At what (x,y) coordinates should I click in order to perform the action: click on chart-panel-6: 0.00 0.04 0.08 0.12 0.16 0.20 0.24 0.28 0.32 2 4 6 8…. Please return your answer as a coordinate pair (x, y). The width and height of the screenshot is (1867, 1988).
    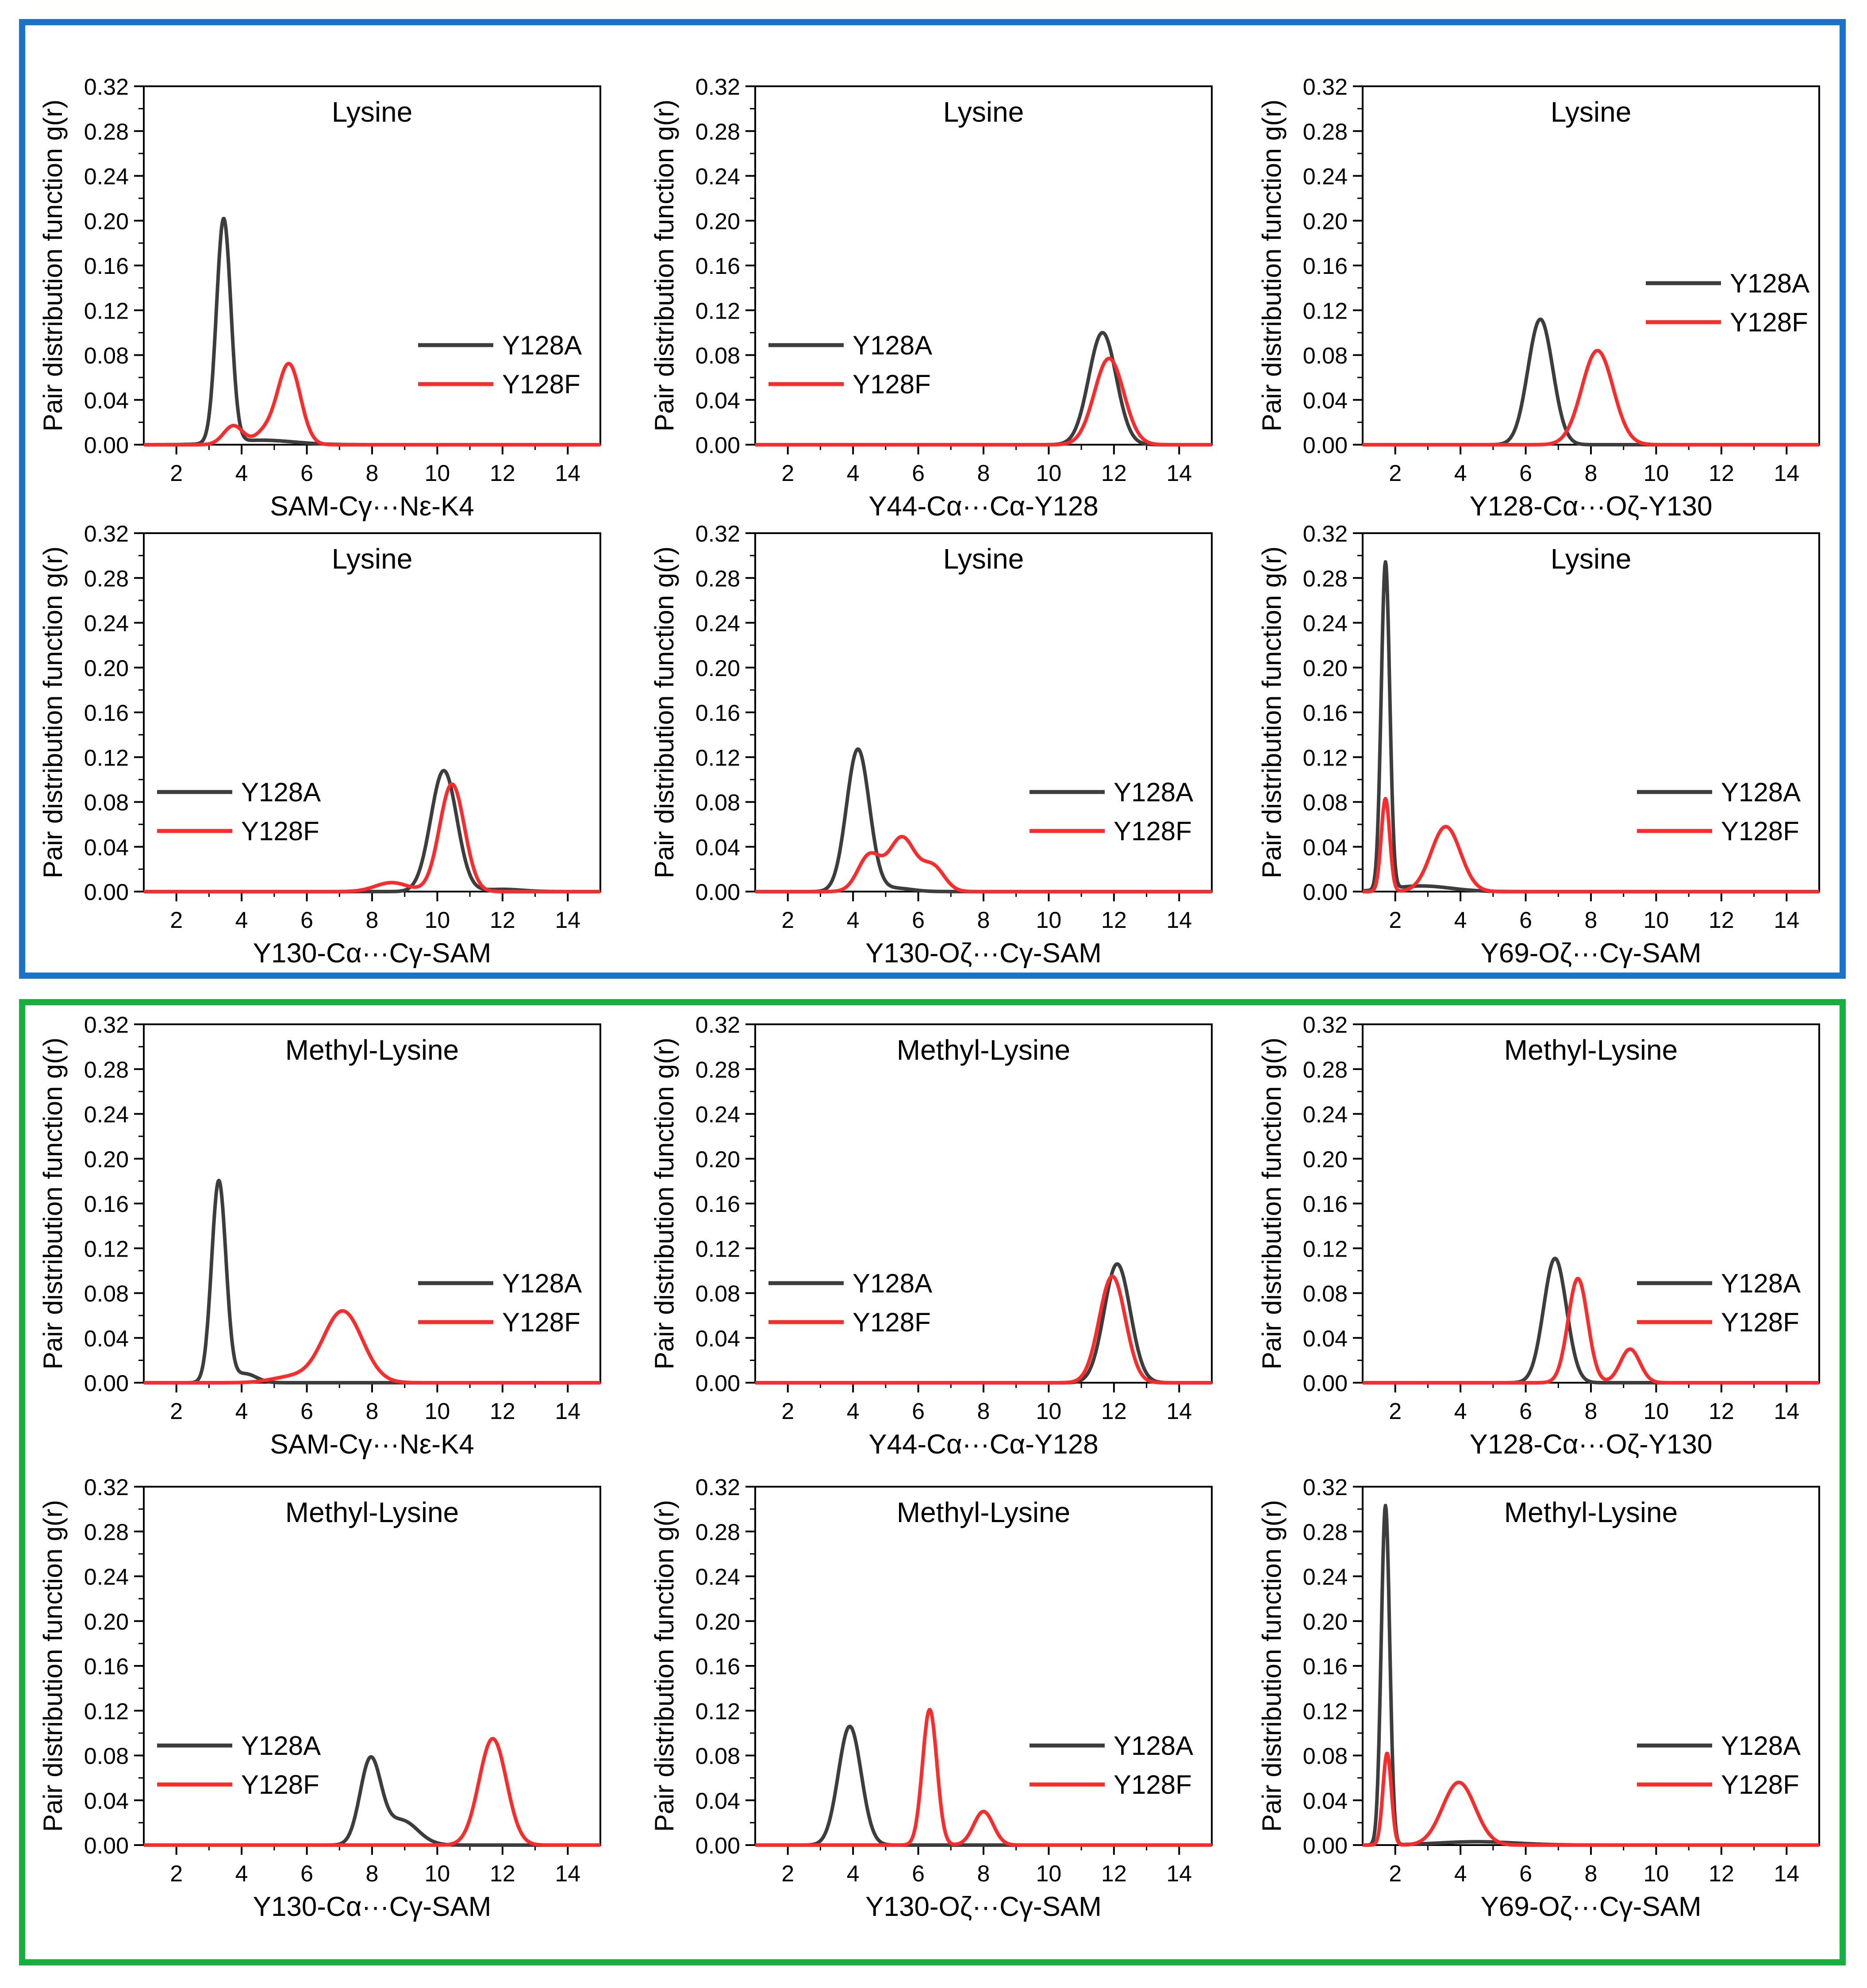
    Looking at the image, I should click on (1539, 745).